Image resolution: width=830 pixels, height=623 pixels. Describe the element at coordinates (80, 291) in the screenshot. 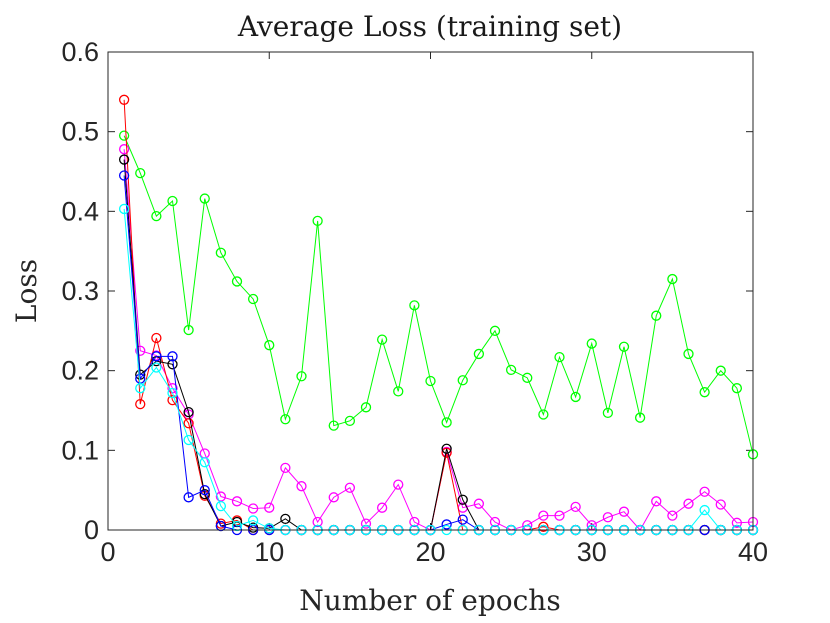

I see `y-tick-label: 0.3` at that location.